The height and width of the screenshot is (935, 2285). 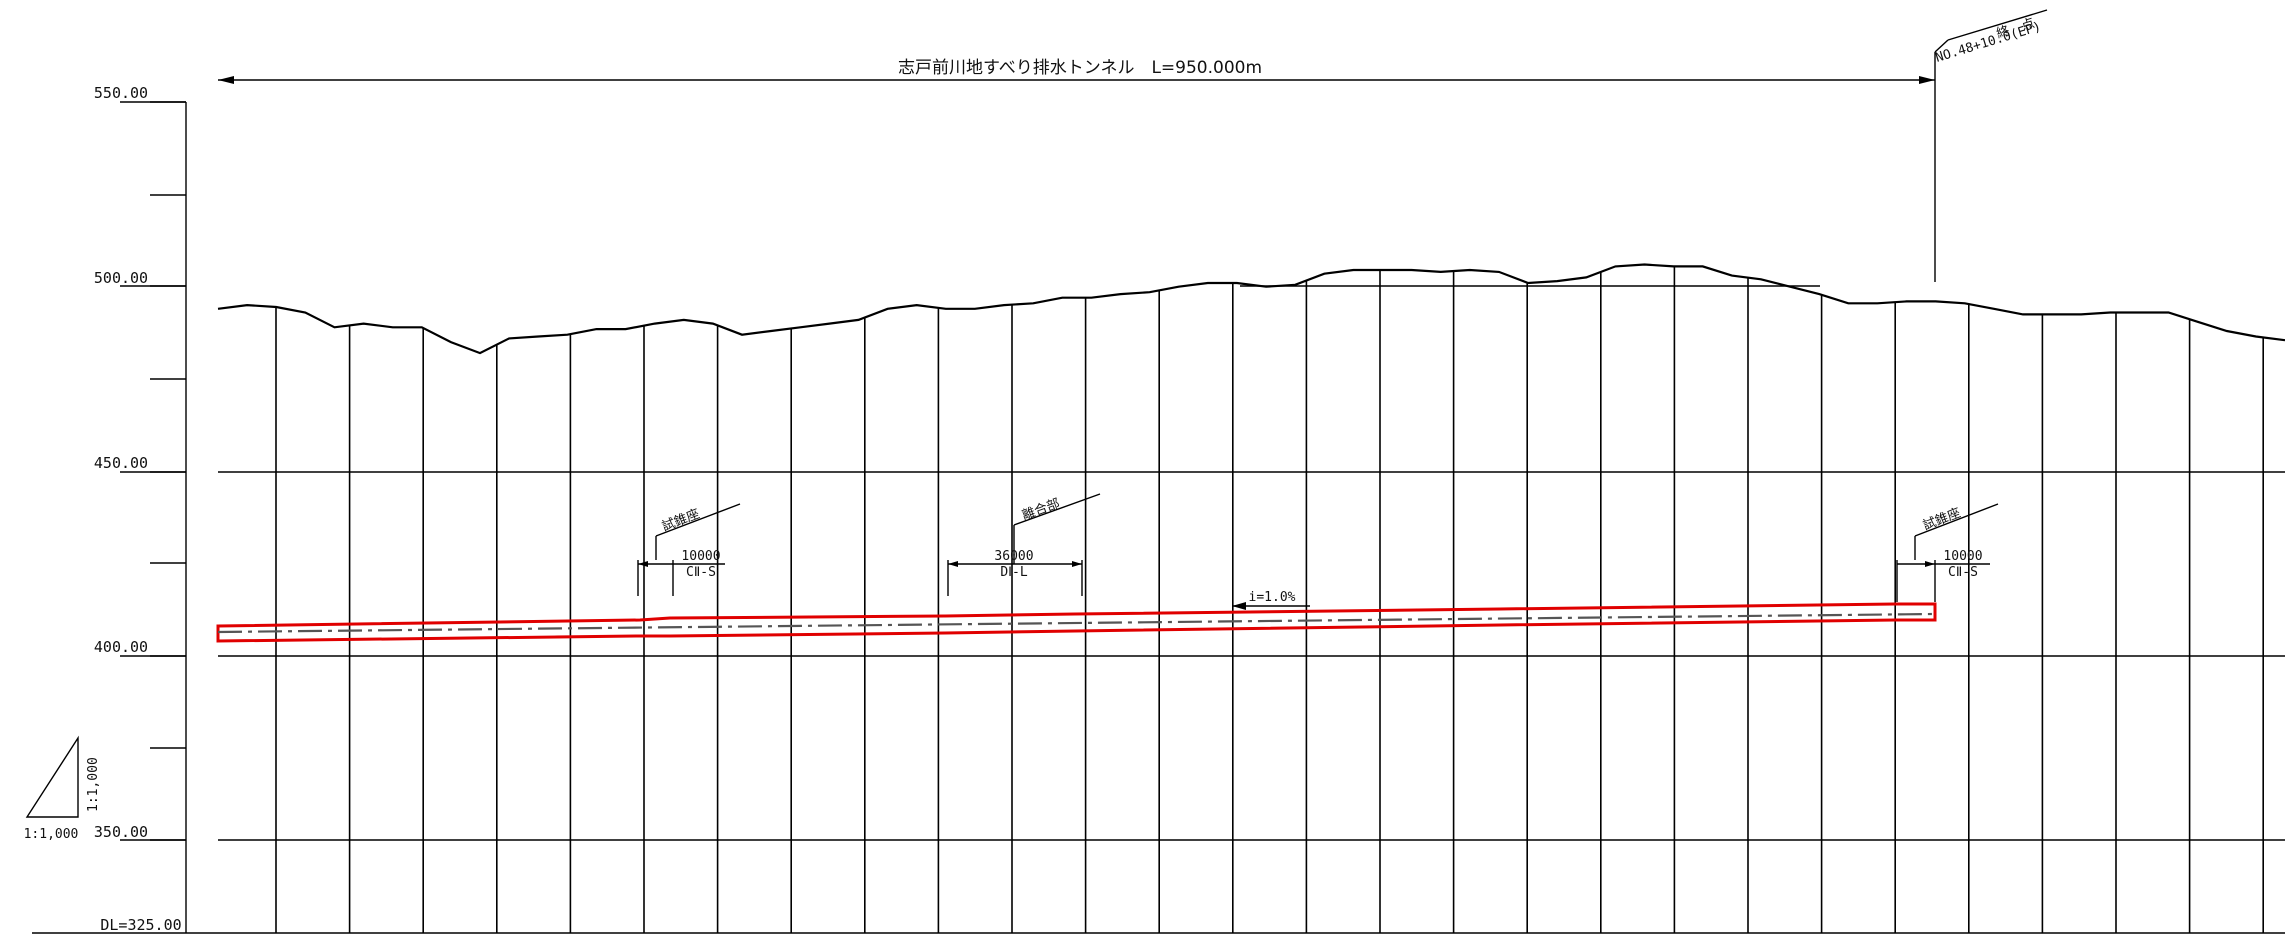 I want to click on annotation-passing-section: 離合部 36000 DⅠ-L, so click(x=1024, y=544).